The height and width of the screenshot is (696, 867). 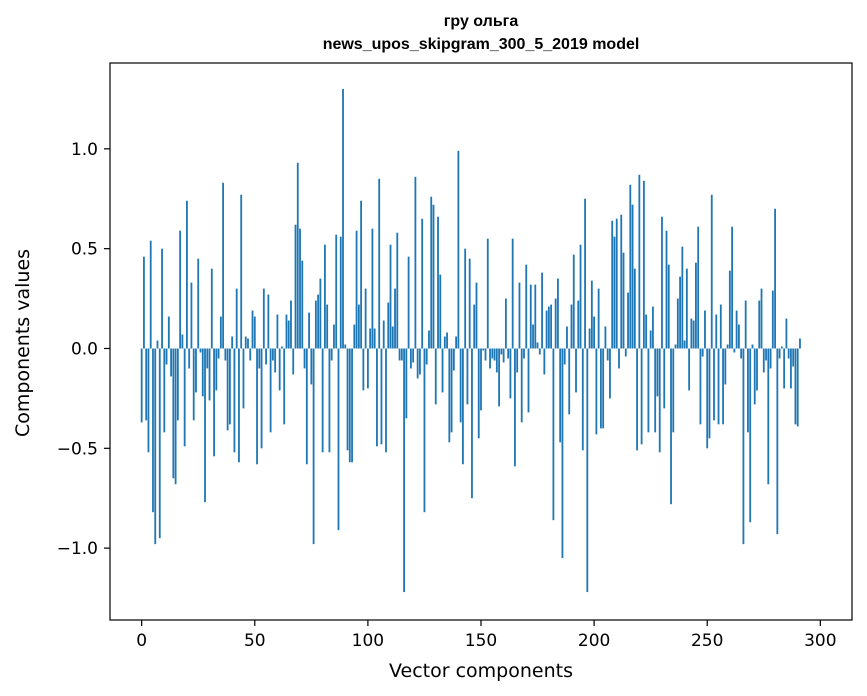 I want to click on chart-title-line-1: гру ольга, so click(x=481, y=21).